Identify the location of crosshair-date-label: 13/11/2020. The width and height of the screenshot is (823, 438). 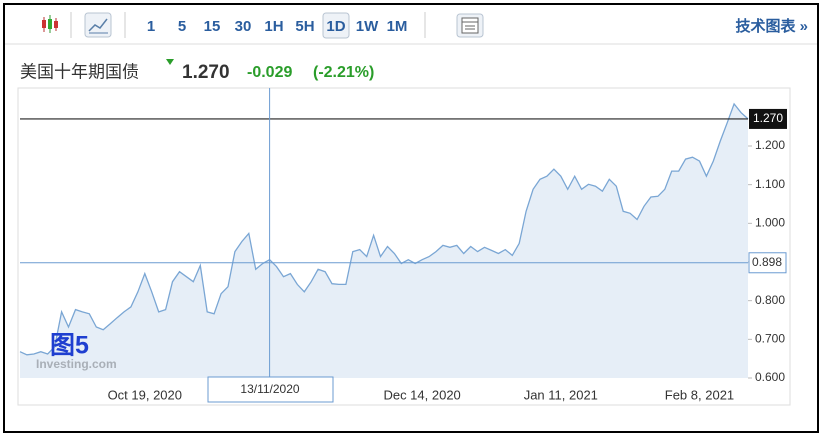
(269, 389).